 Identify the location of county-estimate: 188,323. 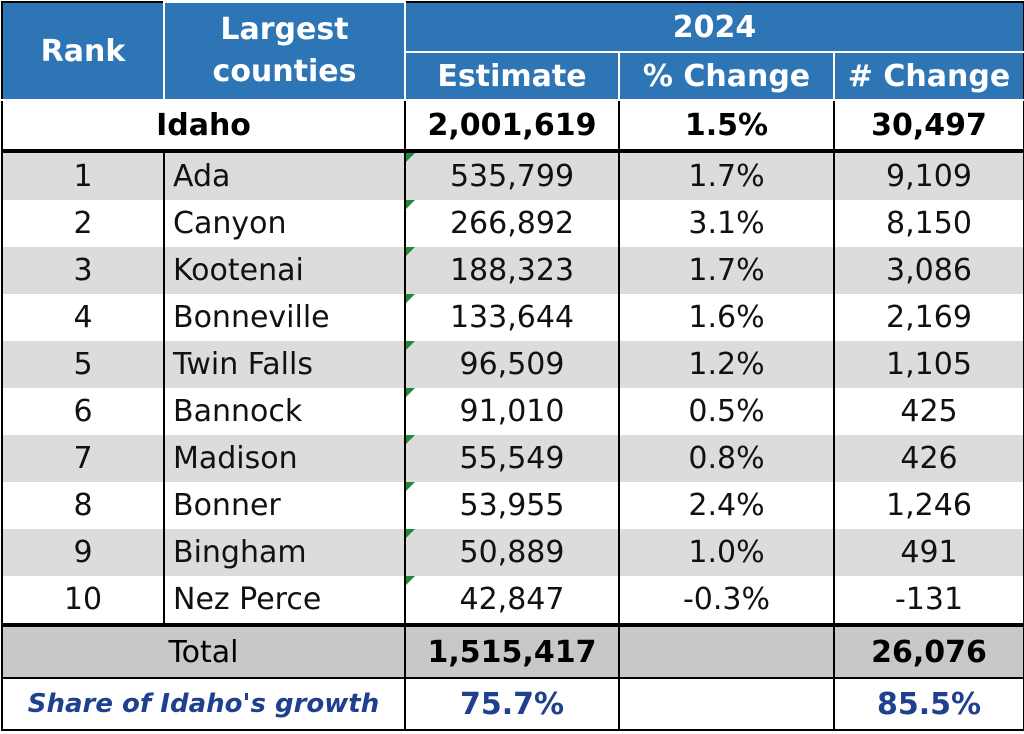
(512, 270).